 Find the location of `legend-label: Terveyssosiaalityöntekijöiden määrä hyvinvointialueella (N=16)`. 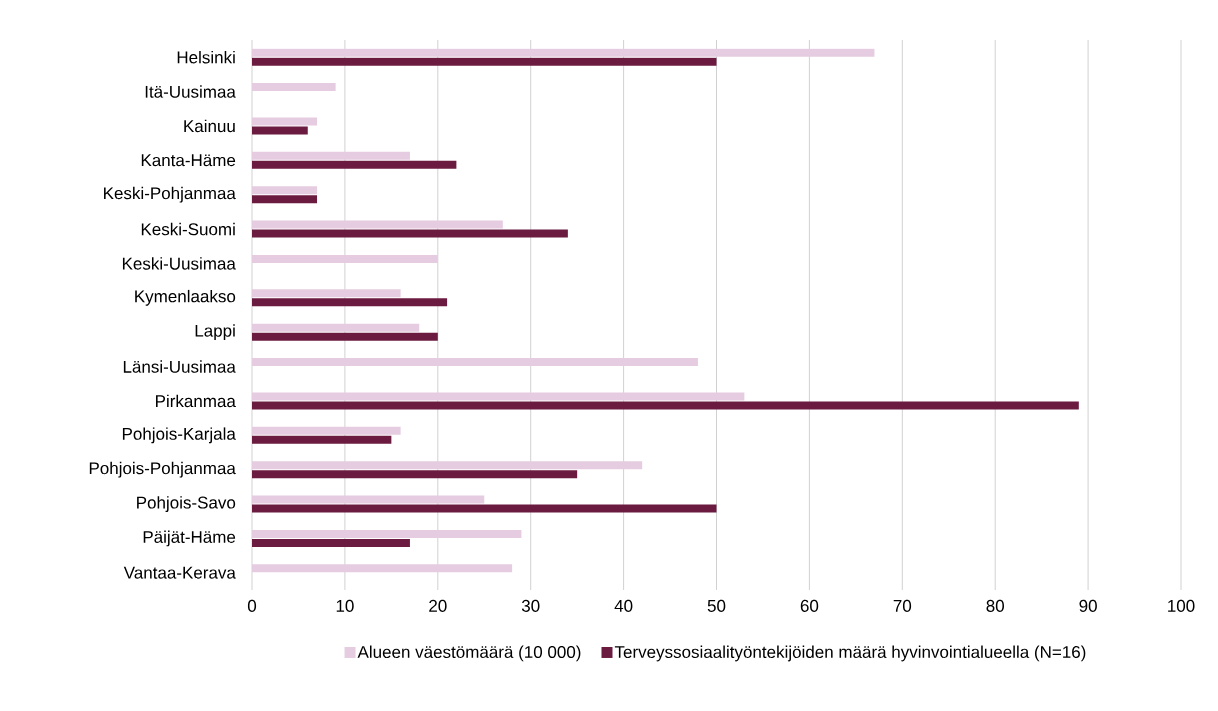

legend-label: Terveyssosiaalityöntekijöiden määrä hyvinvointialueella (N=16) is located at coordinates (850, 653).